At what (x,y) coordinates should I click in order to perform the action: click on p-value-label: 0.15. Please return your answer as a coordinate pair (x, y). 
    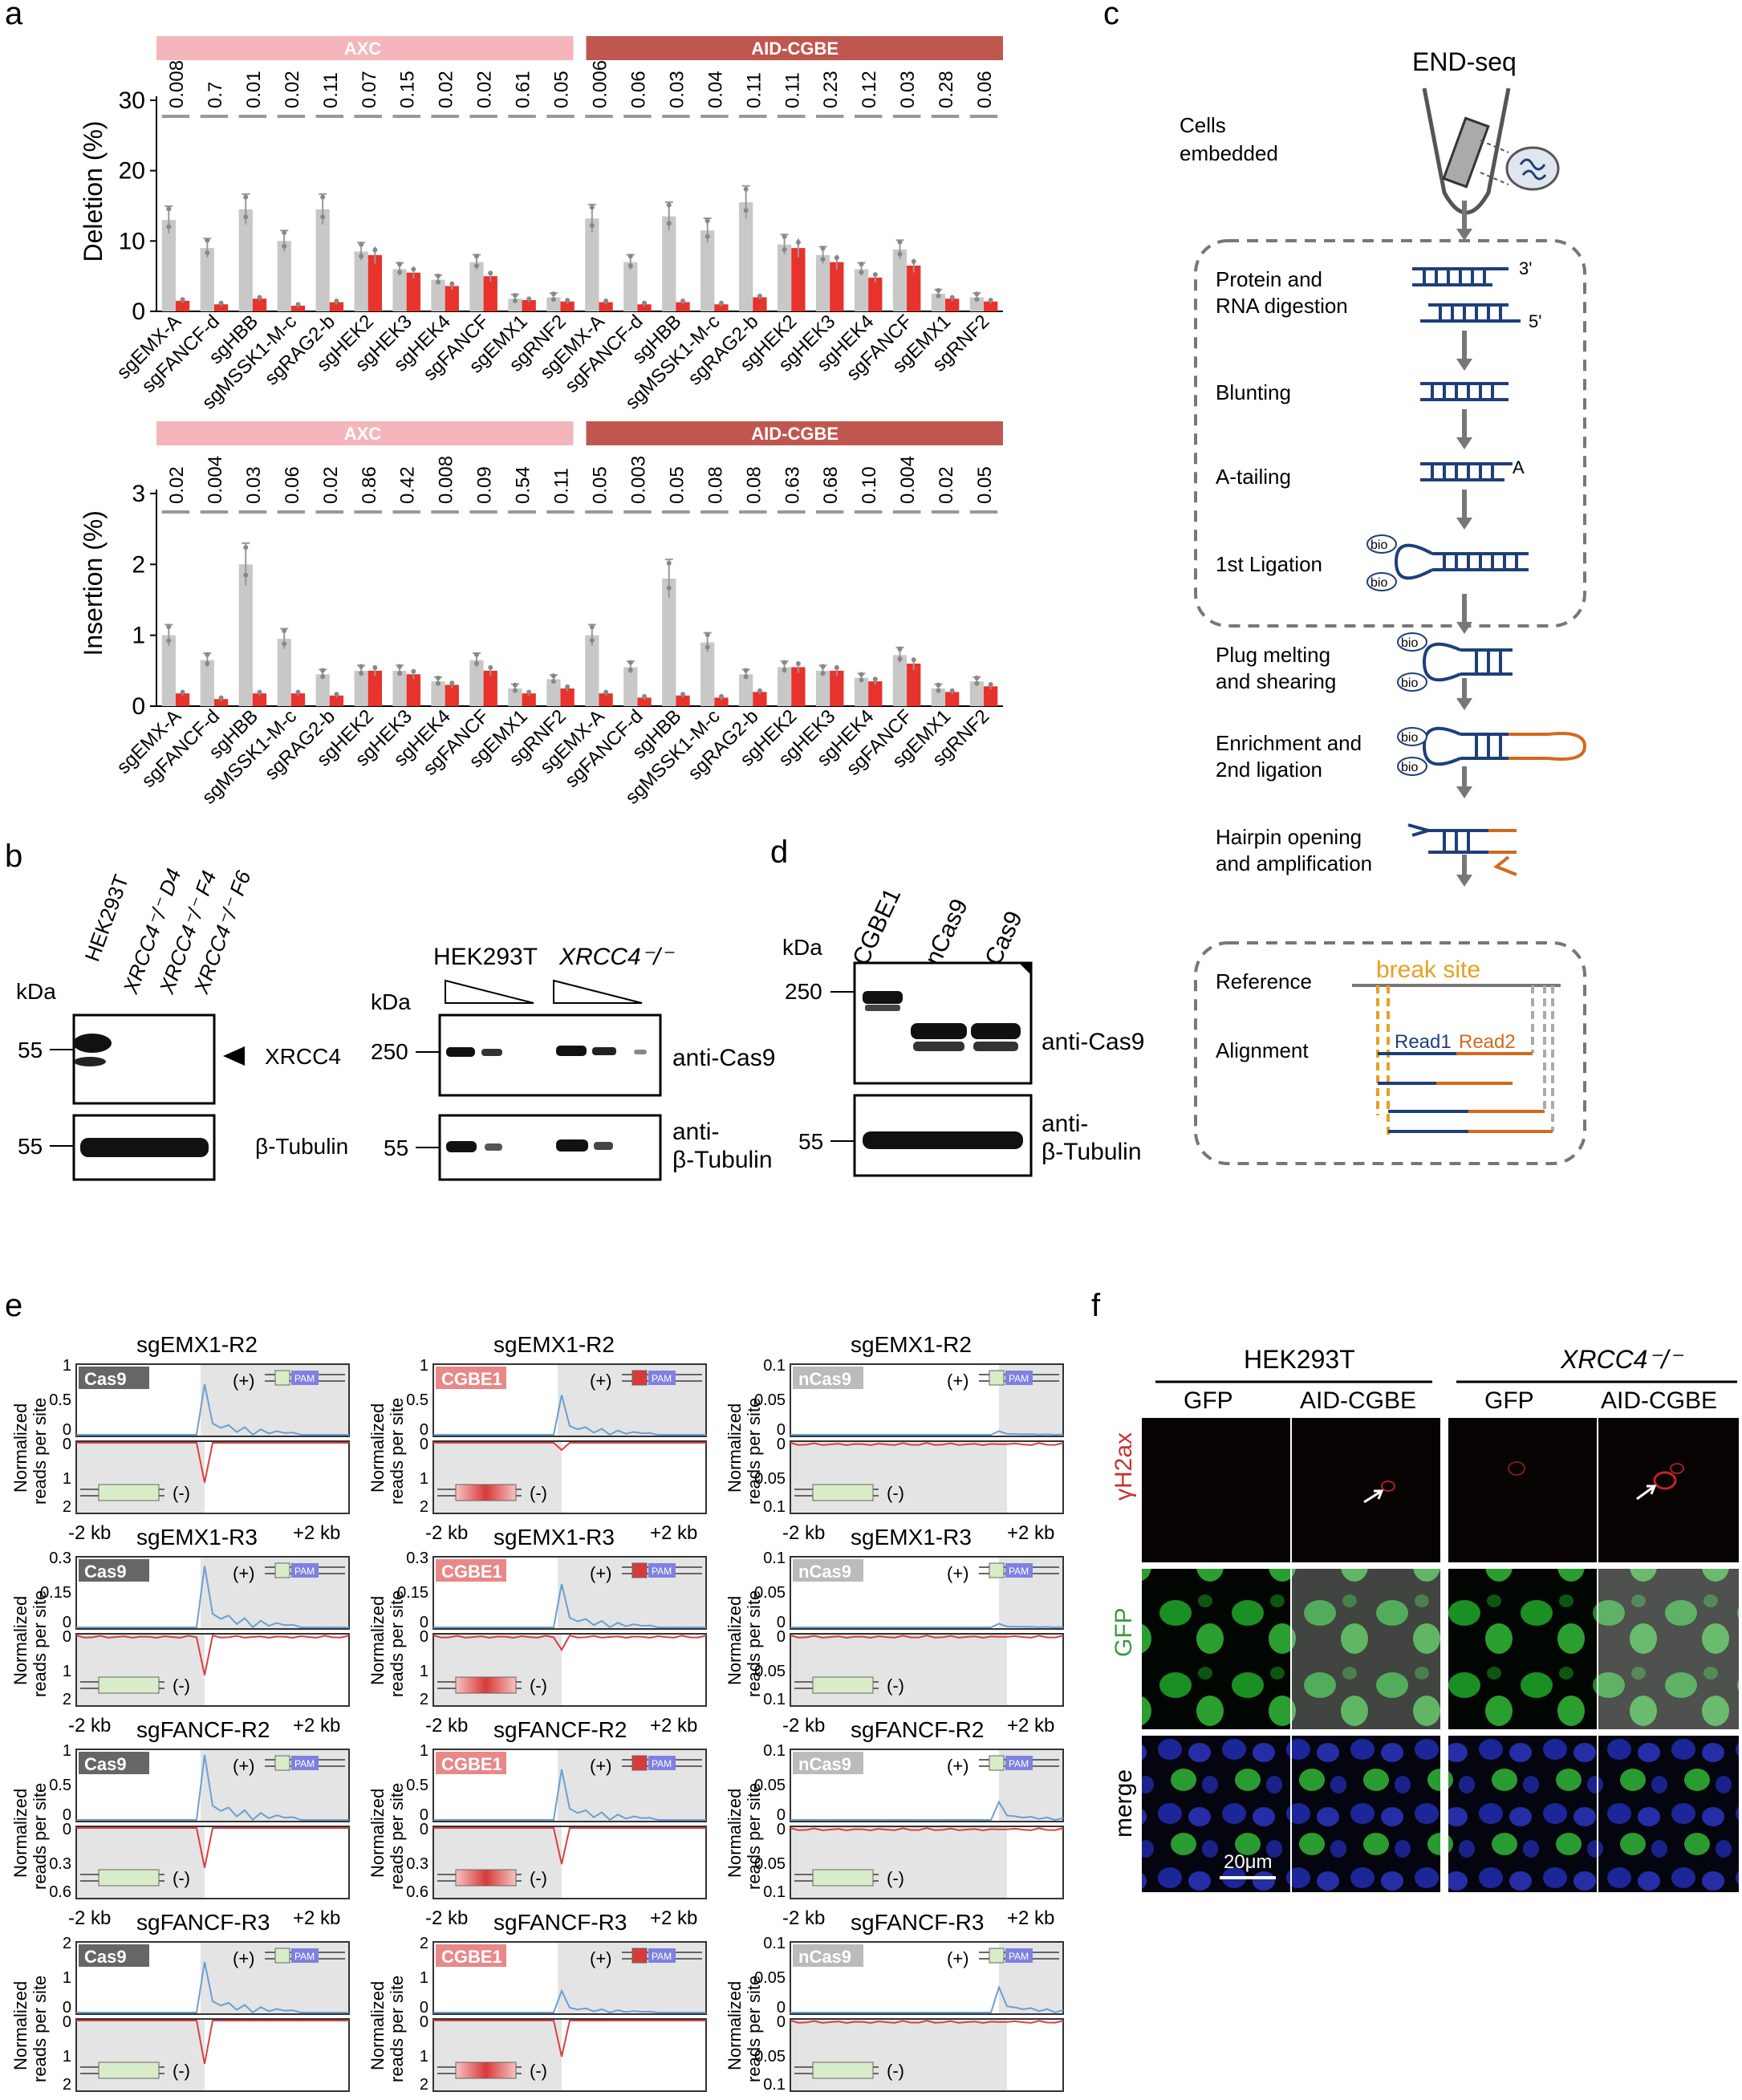
    Looking at the image, I should click on (408, 89).